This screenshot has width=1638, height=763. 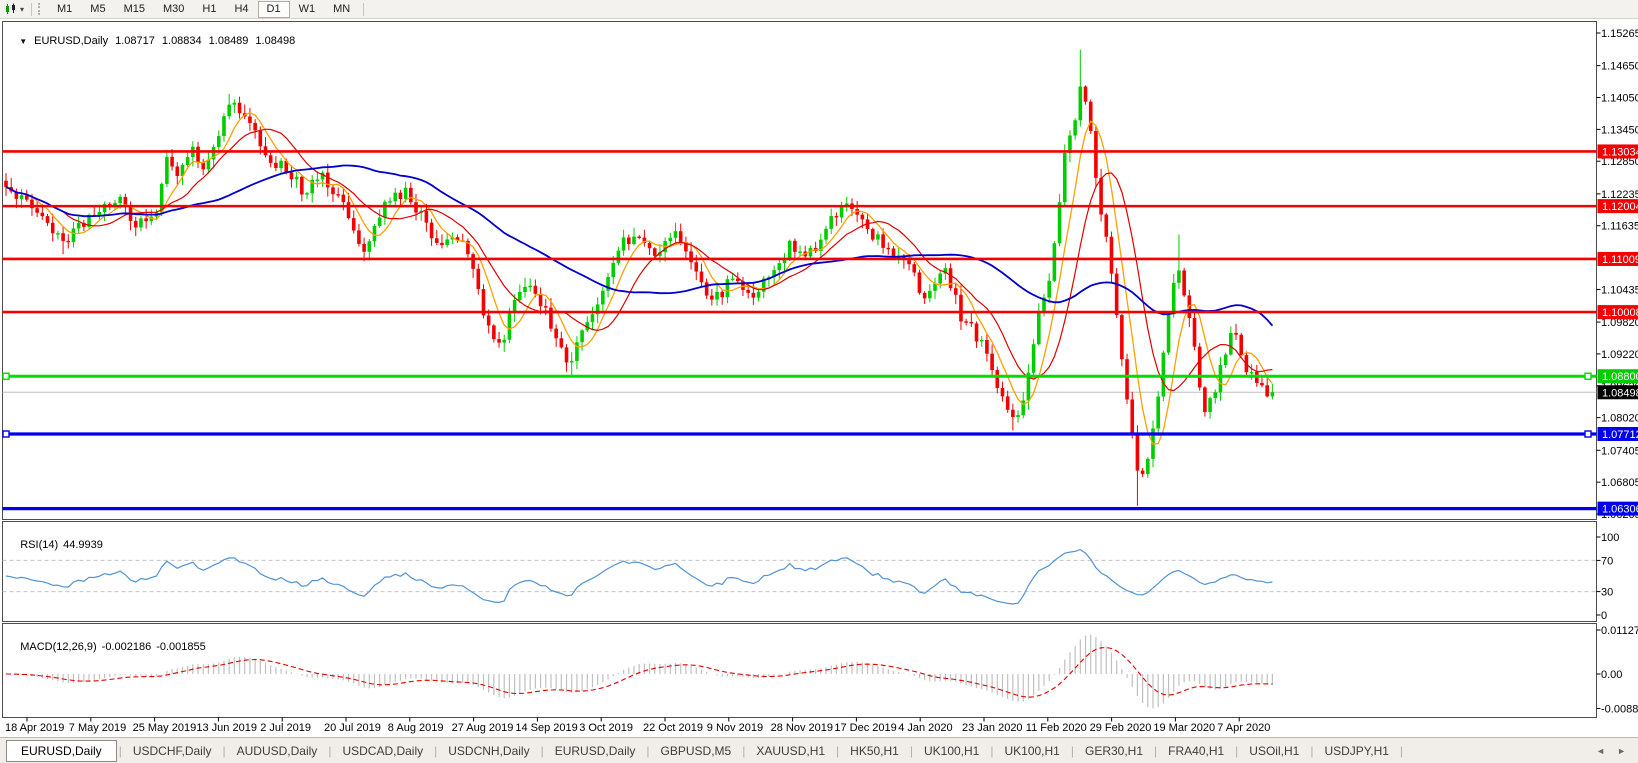 I want to click on macd-value: -0.002186, so click(x=126, y=647).